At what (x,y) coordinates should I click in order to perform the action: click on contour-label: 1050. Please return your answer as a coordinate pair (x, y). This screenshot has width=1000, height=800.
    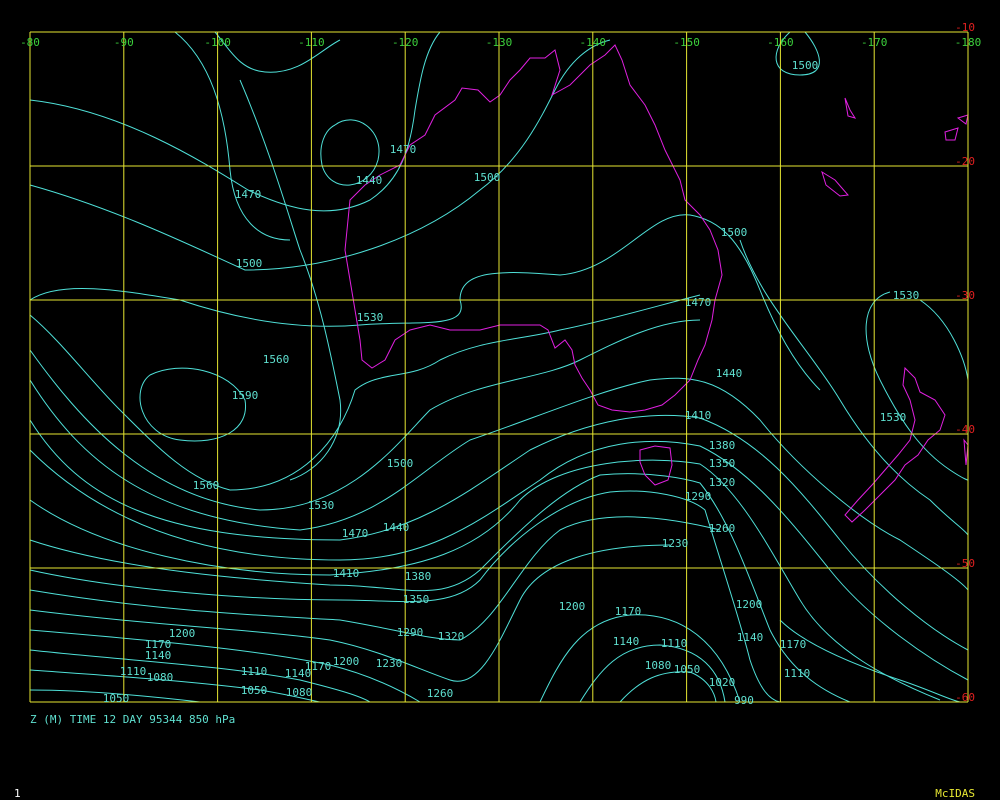
    Looking at the image, I should click on (687, 669).